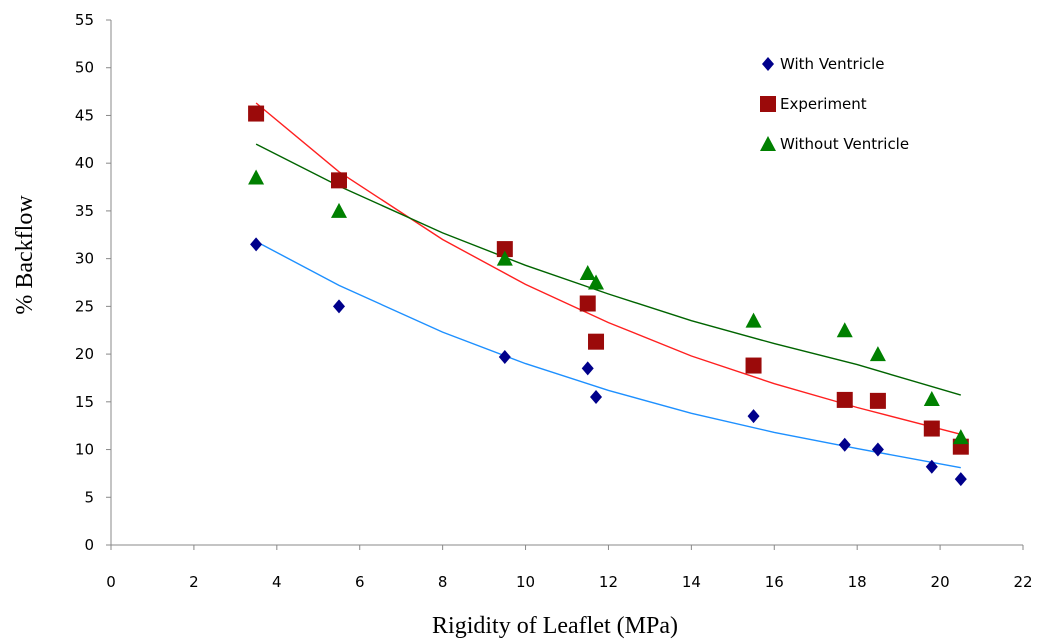 Image resolution: width=1040 pixels, height=643 pixels. Describe the element at coordinates (89, 545) in the screenshot. I see `y-tick-label: 0` at that location.